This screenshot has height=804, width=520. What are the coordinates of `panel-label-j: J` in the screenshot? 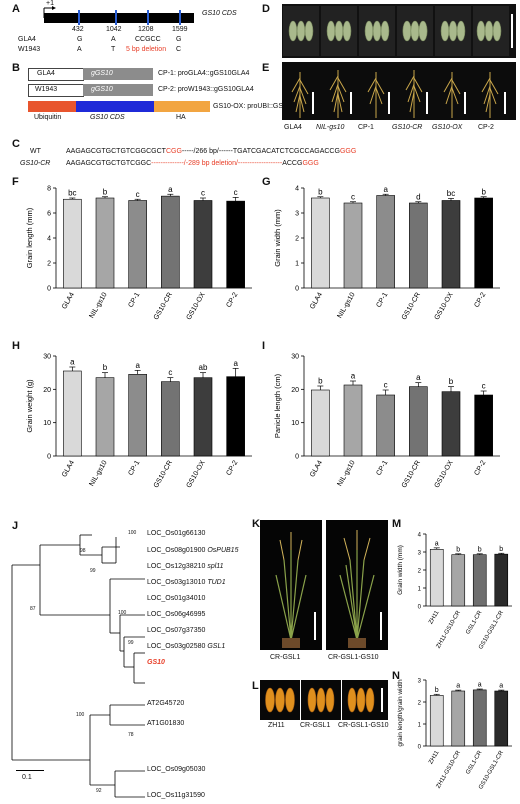 It's located at (15, 526).